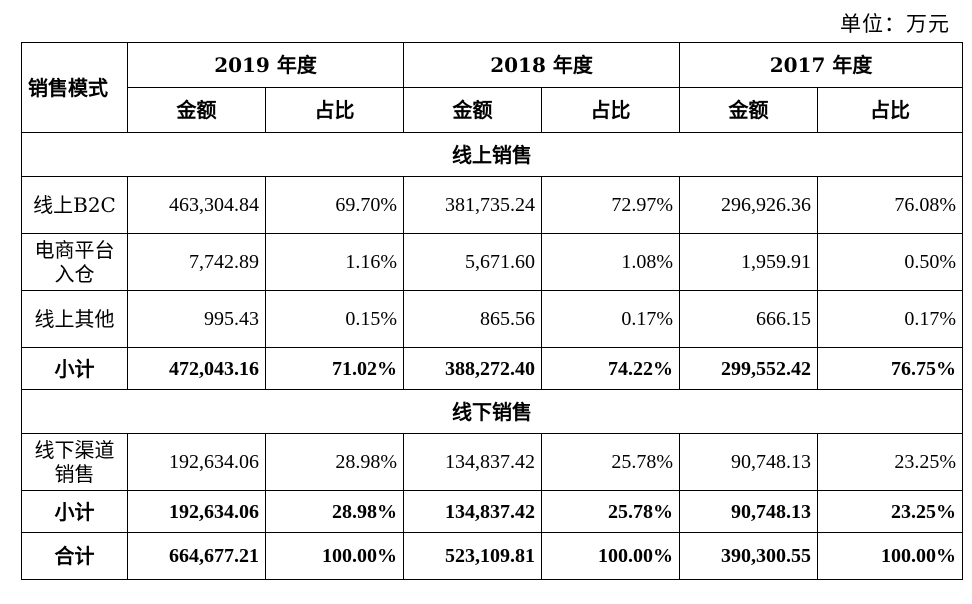 This screenshot has height=604, width=972. What do you see at coordinates (473, 205) in the screenshot?
I see `cell-amount-2018: 381,735.24` at bounding box center [473, 205].